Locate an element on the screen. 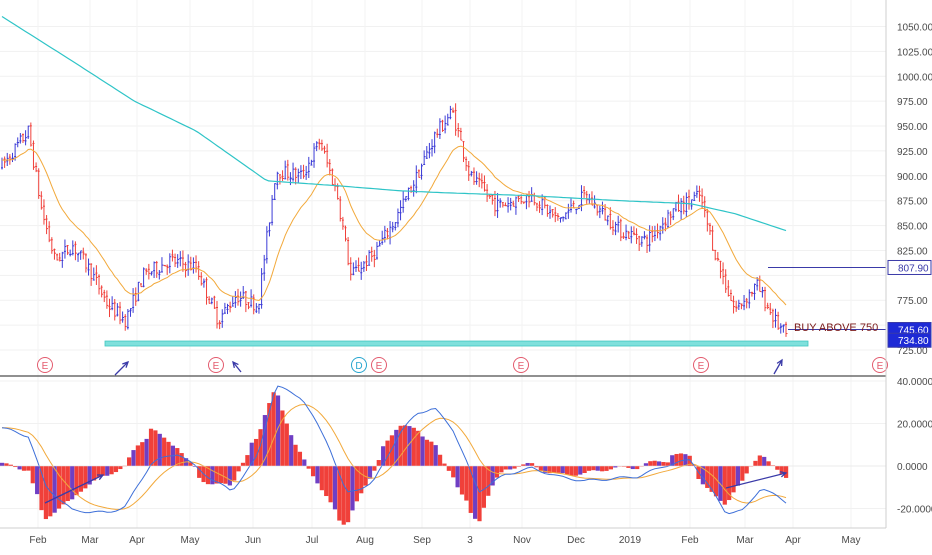 This screenshot has height=555, width=932. price-tick-label: 925.00 is located at coordinates (912, 152).